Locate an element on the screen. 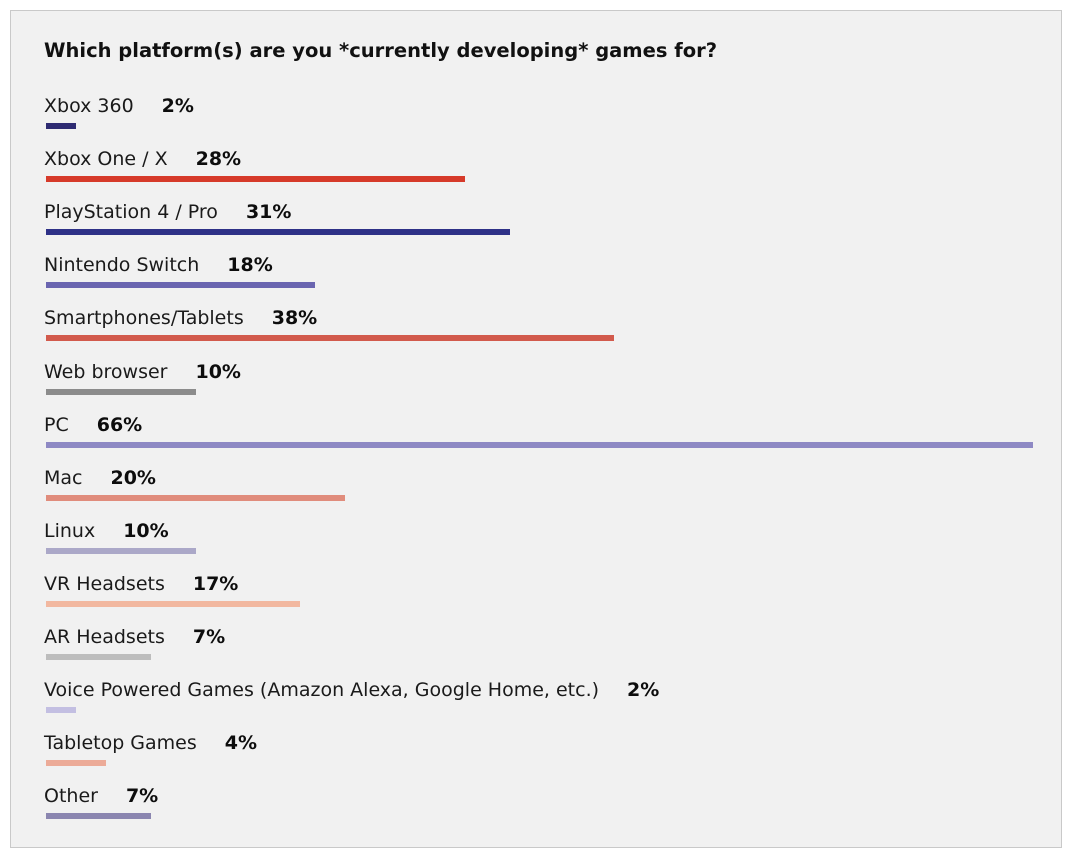 The height and width of the screenshot is (858, 1074). bar-label: Other 7% is located at coordinates (101, 796).